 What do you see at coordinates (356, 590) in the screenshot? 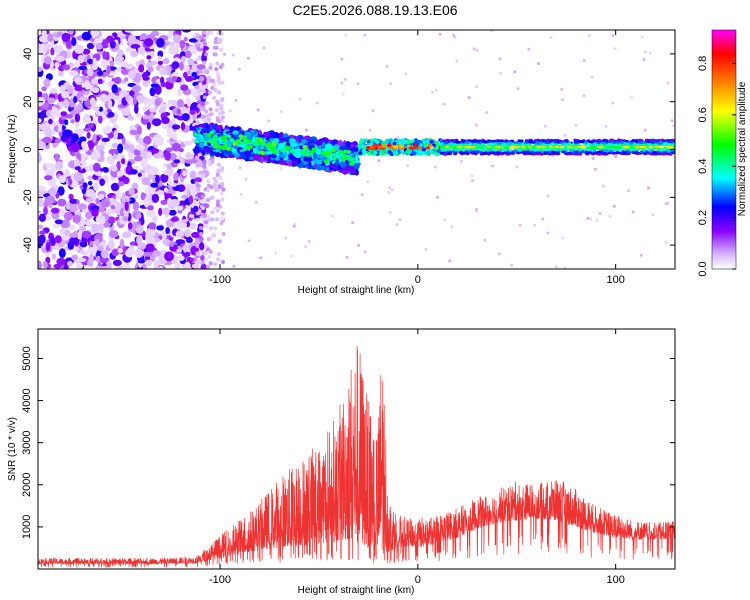
I see `bottom-x-axis-label: Height of straight line (km)` at bounding box center [356, 590].